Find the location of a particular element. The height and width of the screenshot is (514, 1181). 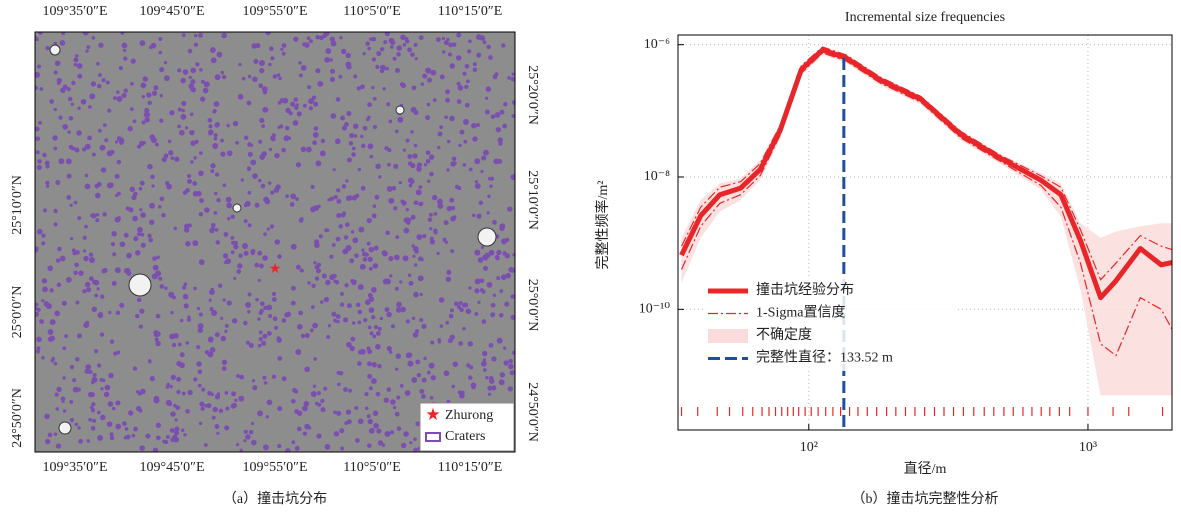

map-top-label: 109°55′0″E is located at coordinates (274, 11).